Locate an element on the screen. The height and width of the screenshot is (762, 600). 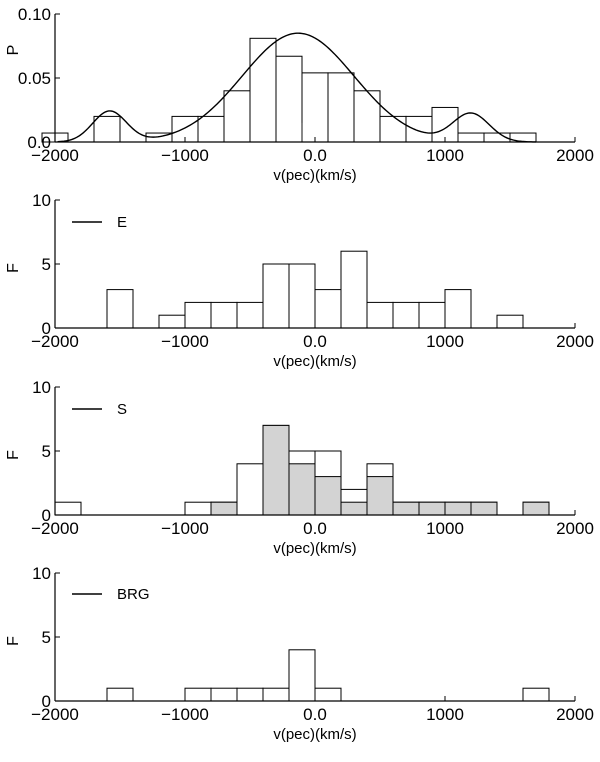
y-tick-label: 0.0 is located at coordinates (39, 142).